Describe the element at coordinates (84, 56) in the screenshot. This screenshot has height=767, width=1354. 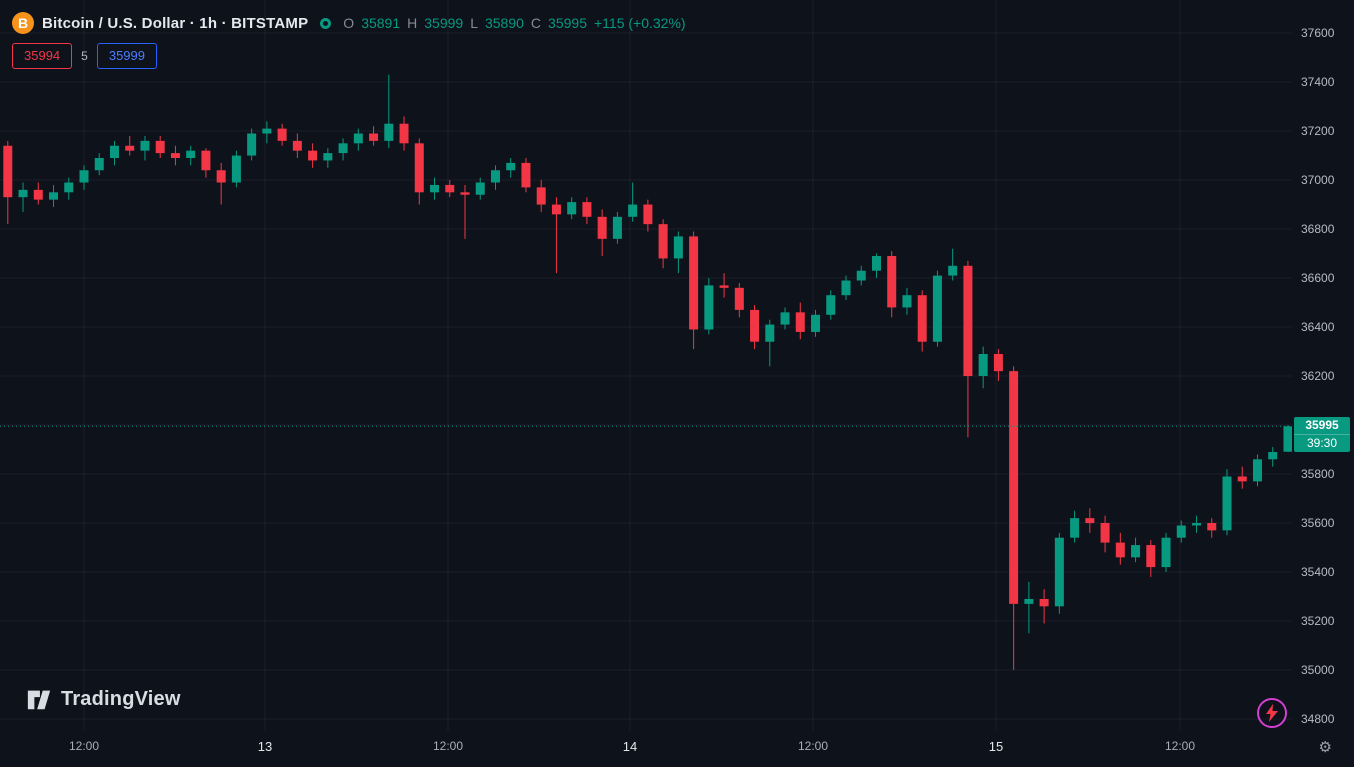
I see `spread-value: 5` at that location.